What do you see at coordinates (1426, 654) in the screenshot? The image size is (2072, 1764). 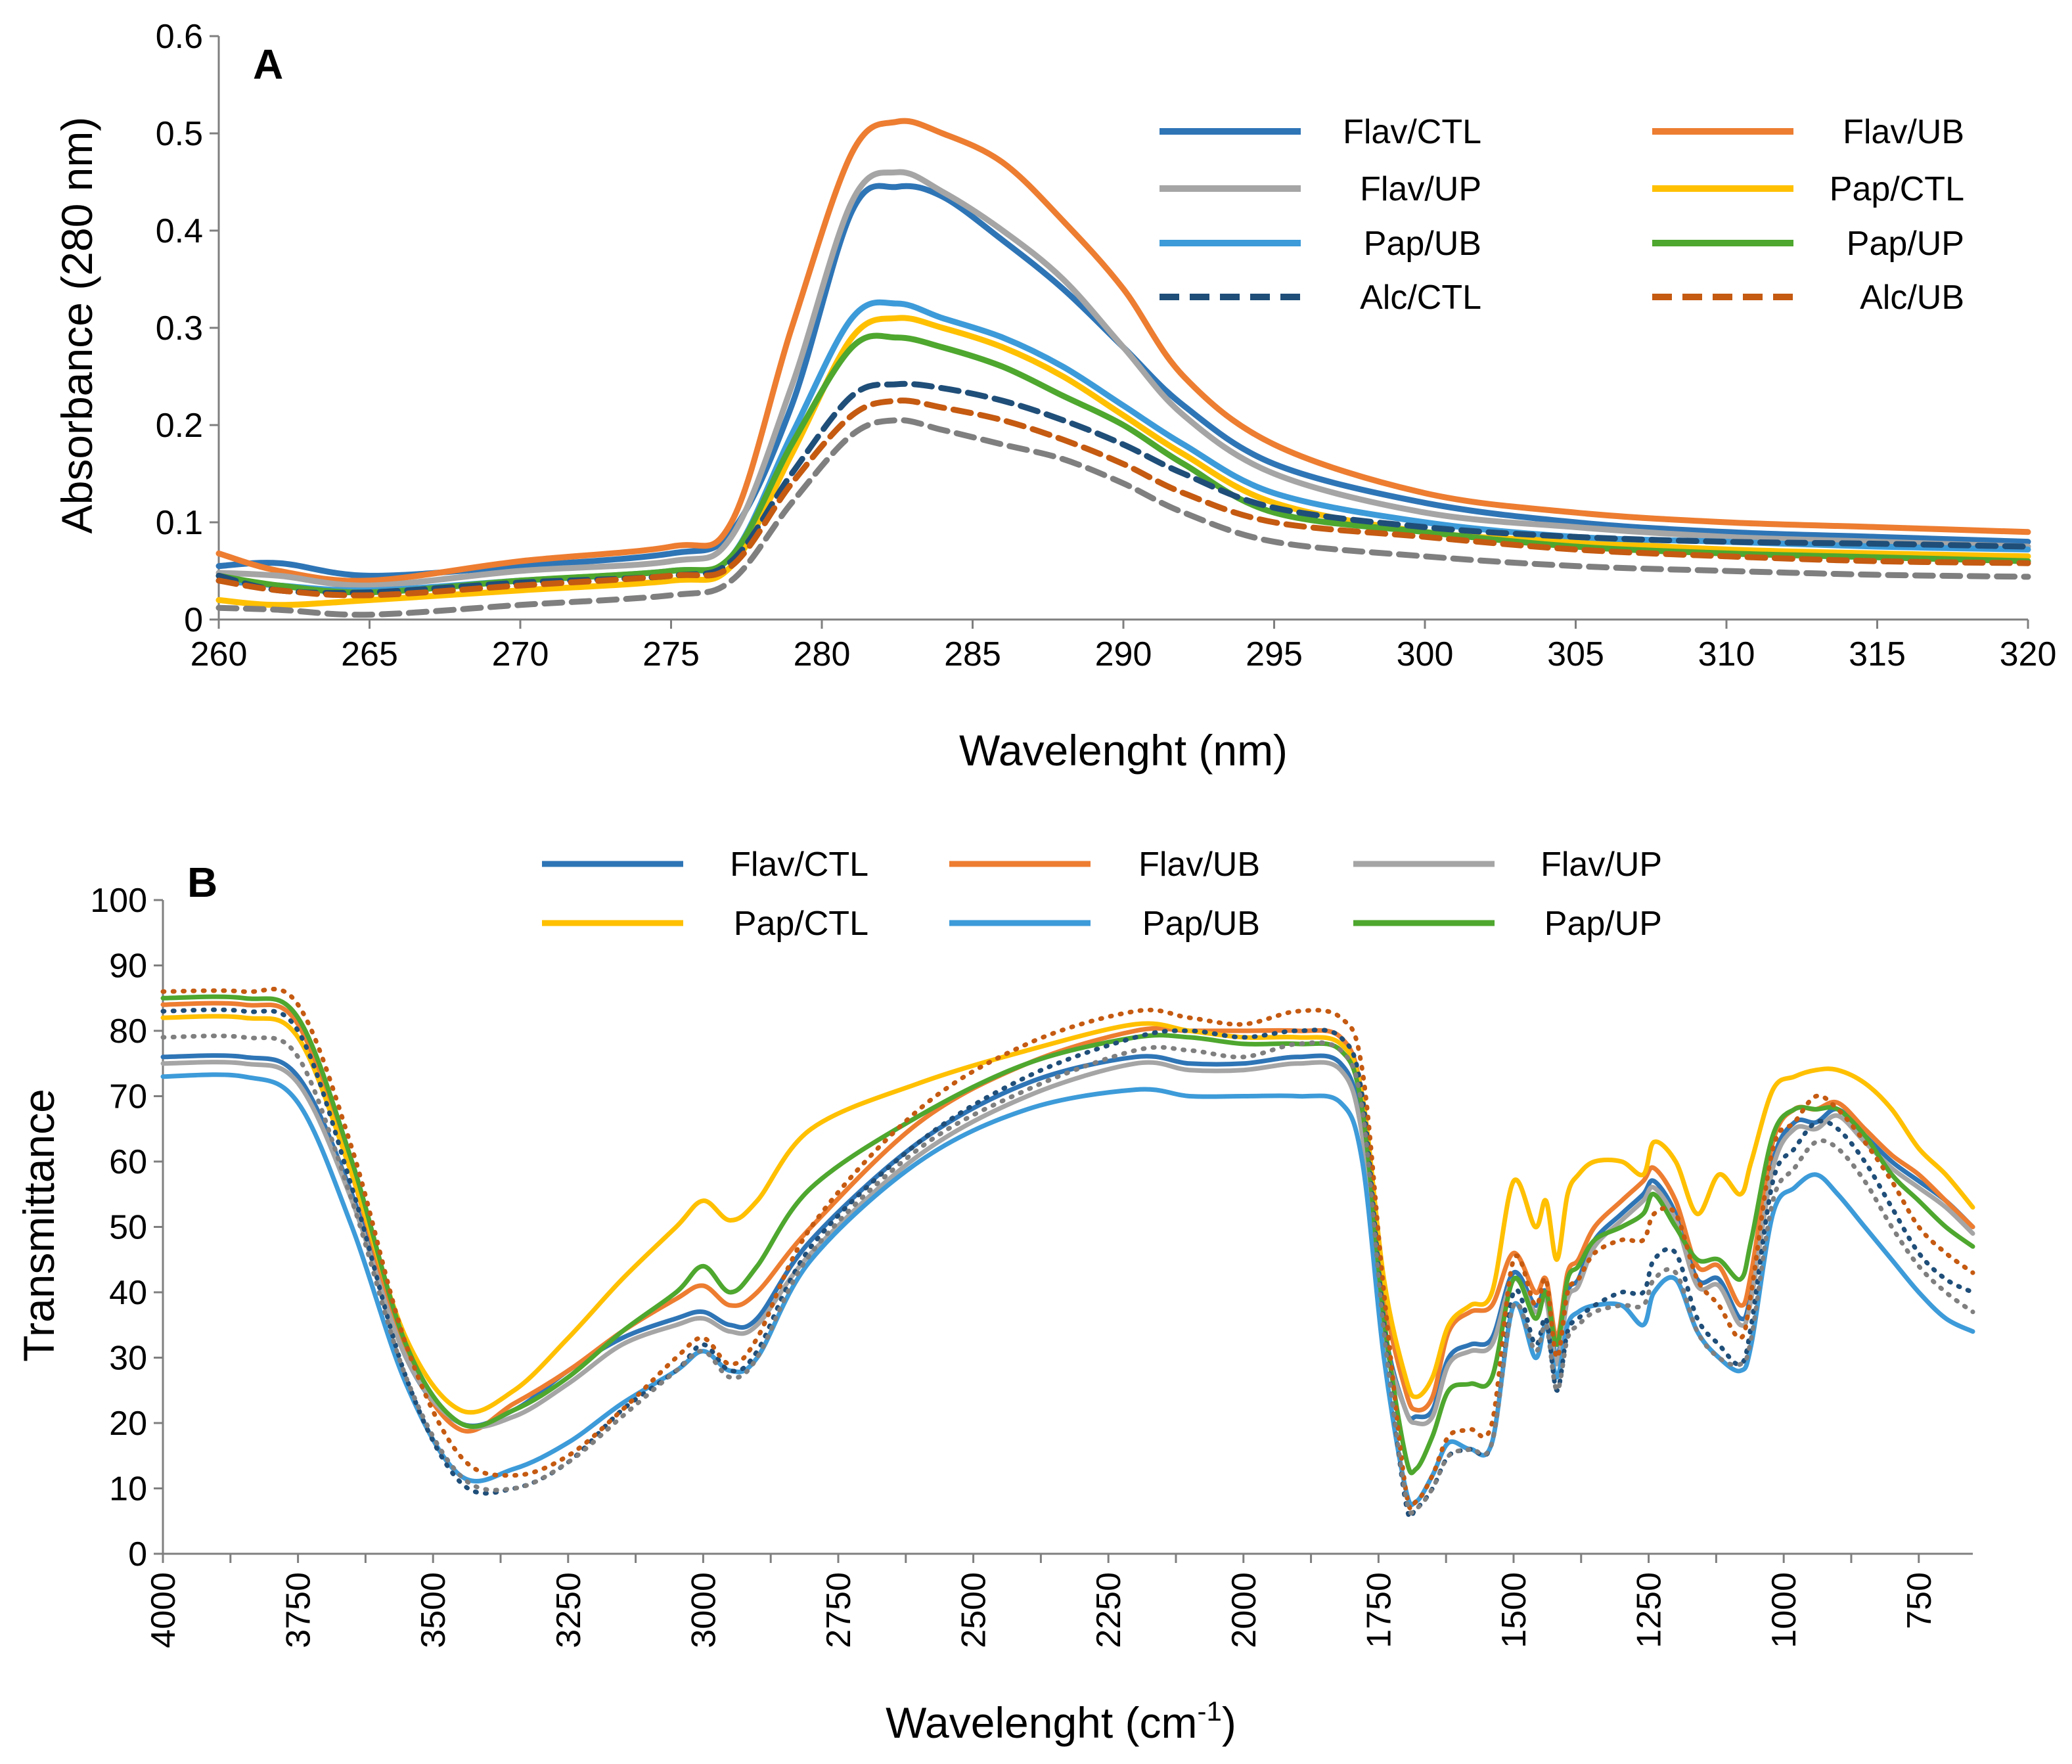 I see `a-x-tick-label: 300` at bounding box center [1426, 654].